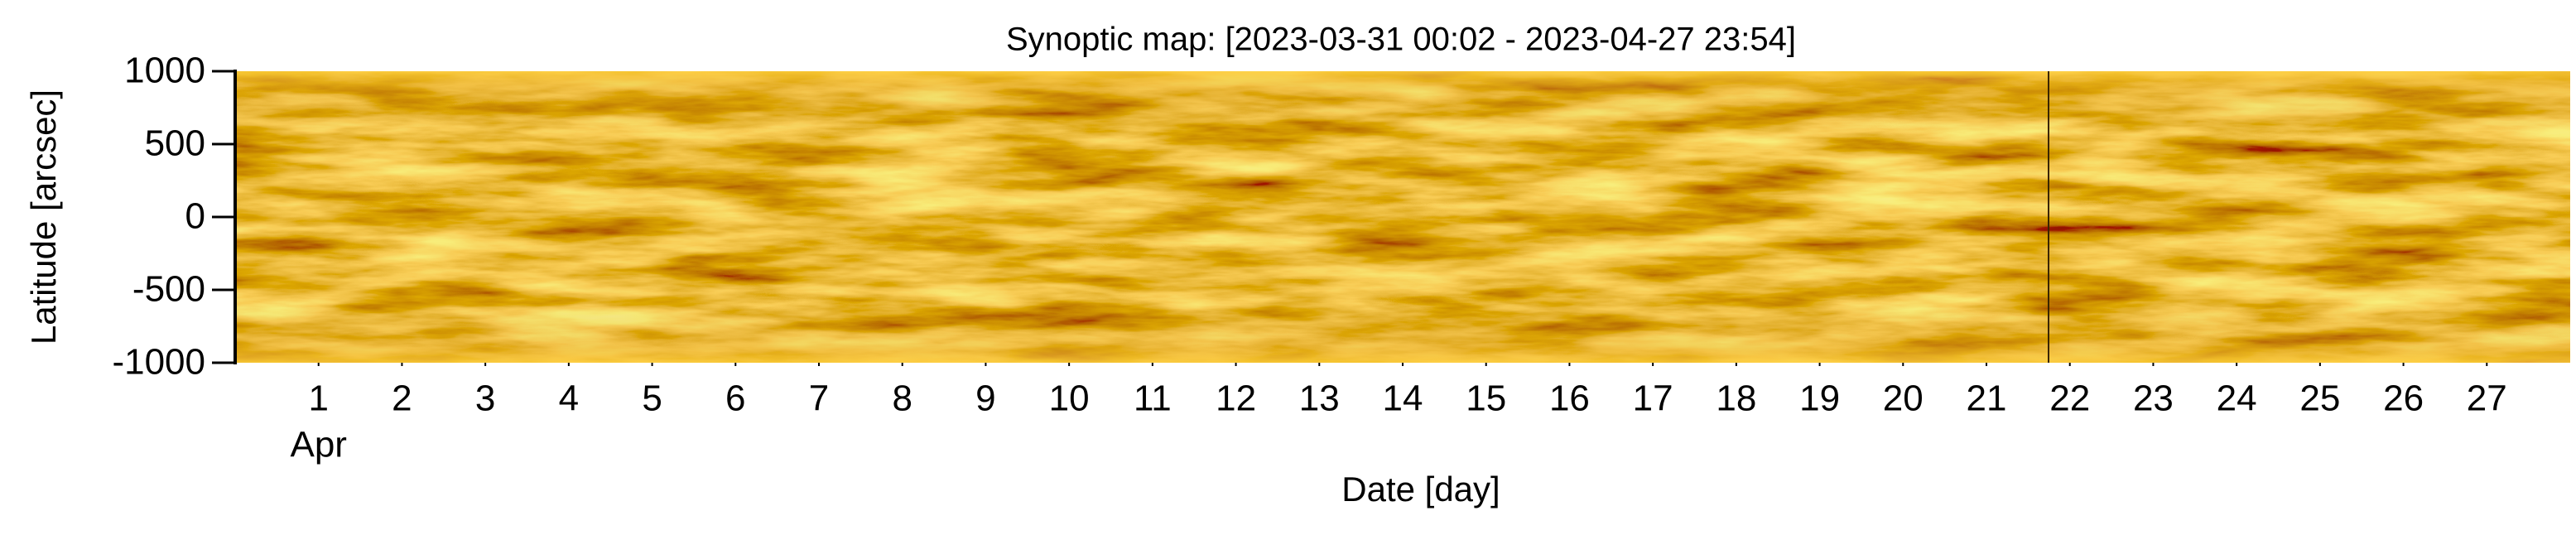 The height and width of the screenshot is (535, 2576). Describe the element at coordinates (1819, 398) in the screenshot. I see `x-tick-label: 19` at that location.